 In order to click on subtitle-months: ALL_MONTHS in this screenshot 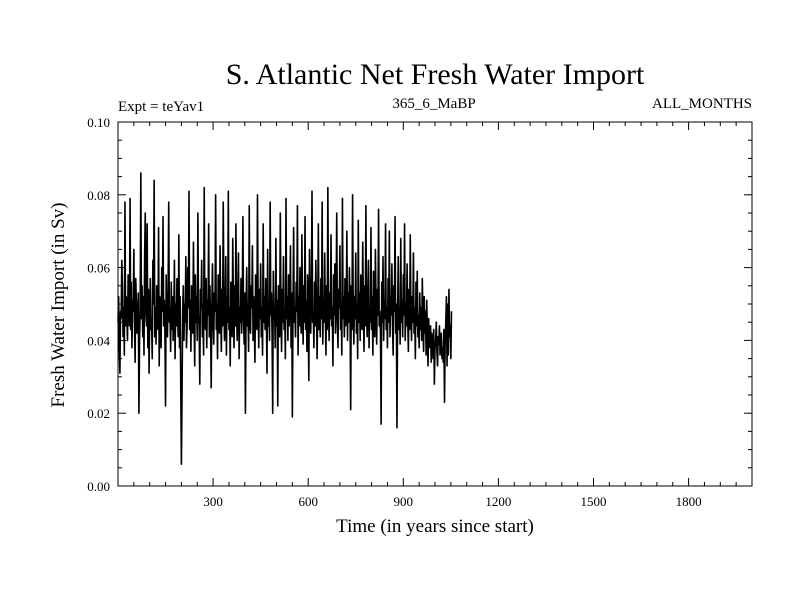, I will do `click(702, 104)`.